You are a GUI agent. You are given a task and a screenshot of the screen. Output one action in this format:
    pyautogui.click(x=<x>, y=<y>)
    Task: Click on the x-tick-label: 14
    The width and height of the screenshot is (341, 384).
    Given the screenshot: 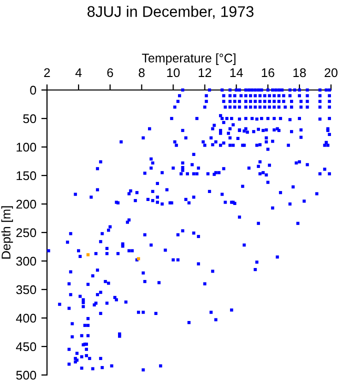 What is the action you would take?
    pyautogui.click(x=236, y=72)
    